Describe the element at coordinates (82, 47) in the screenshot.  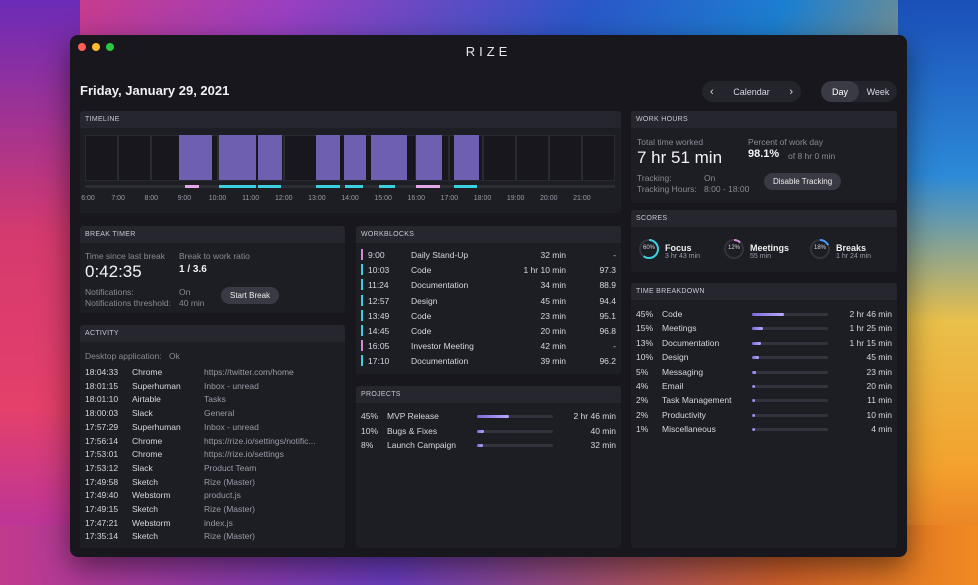
I see `close-window-button` at that location.